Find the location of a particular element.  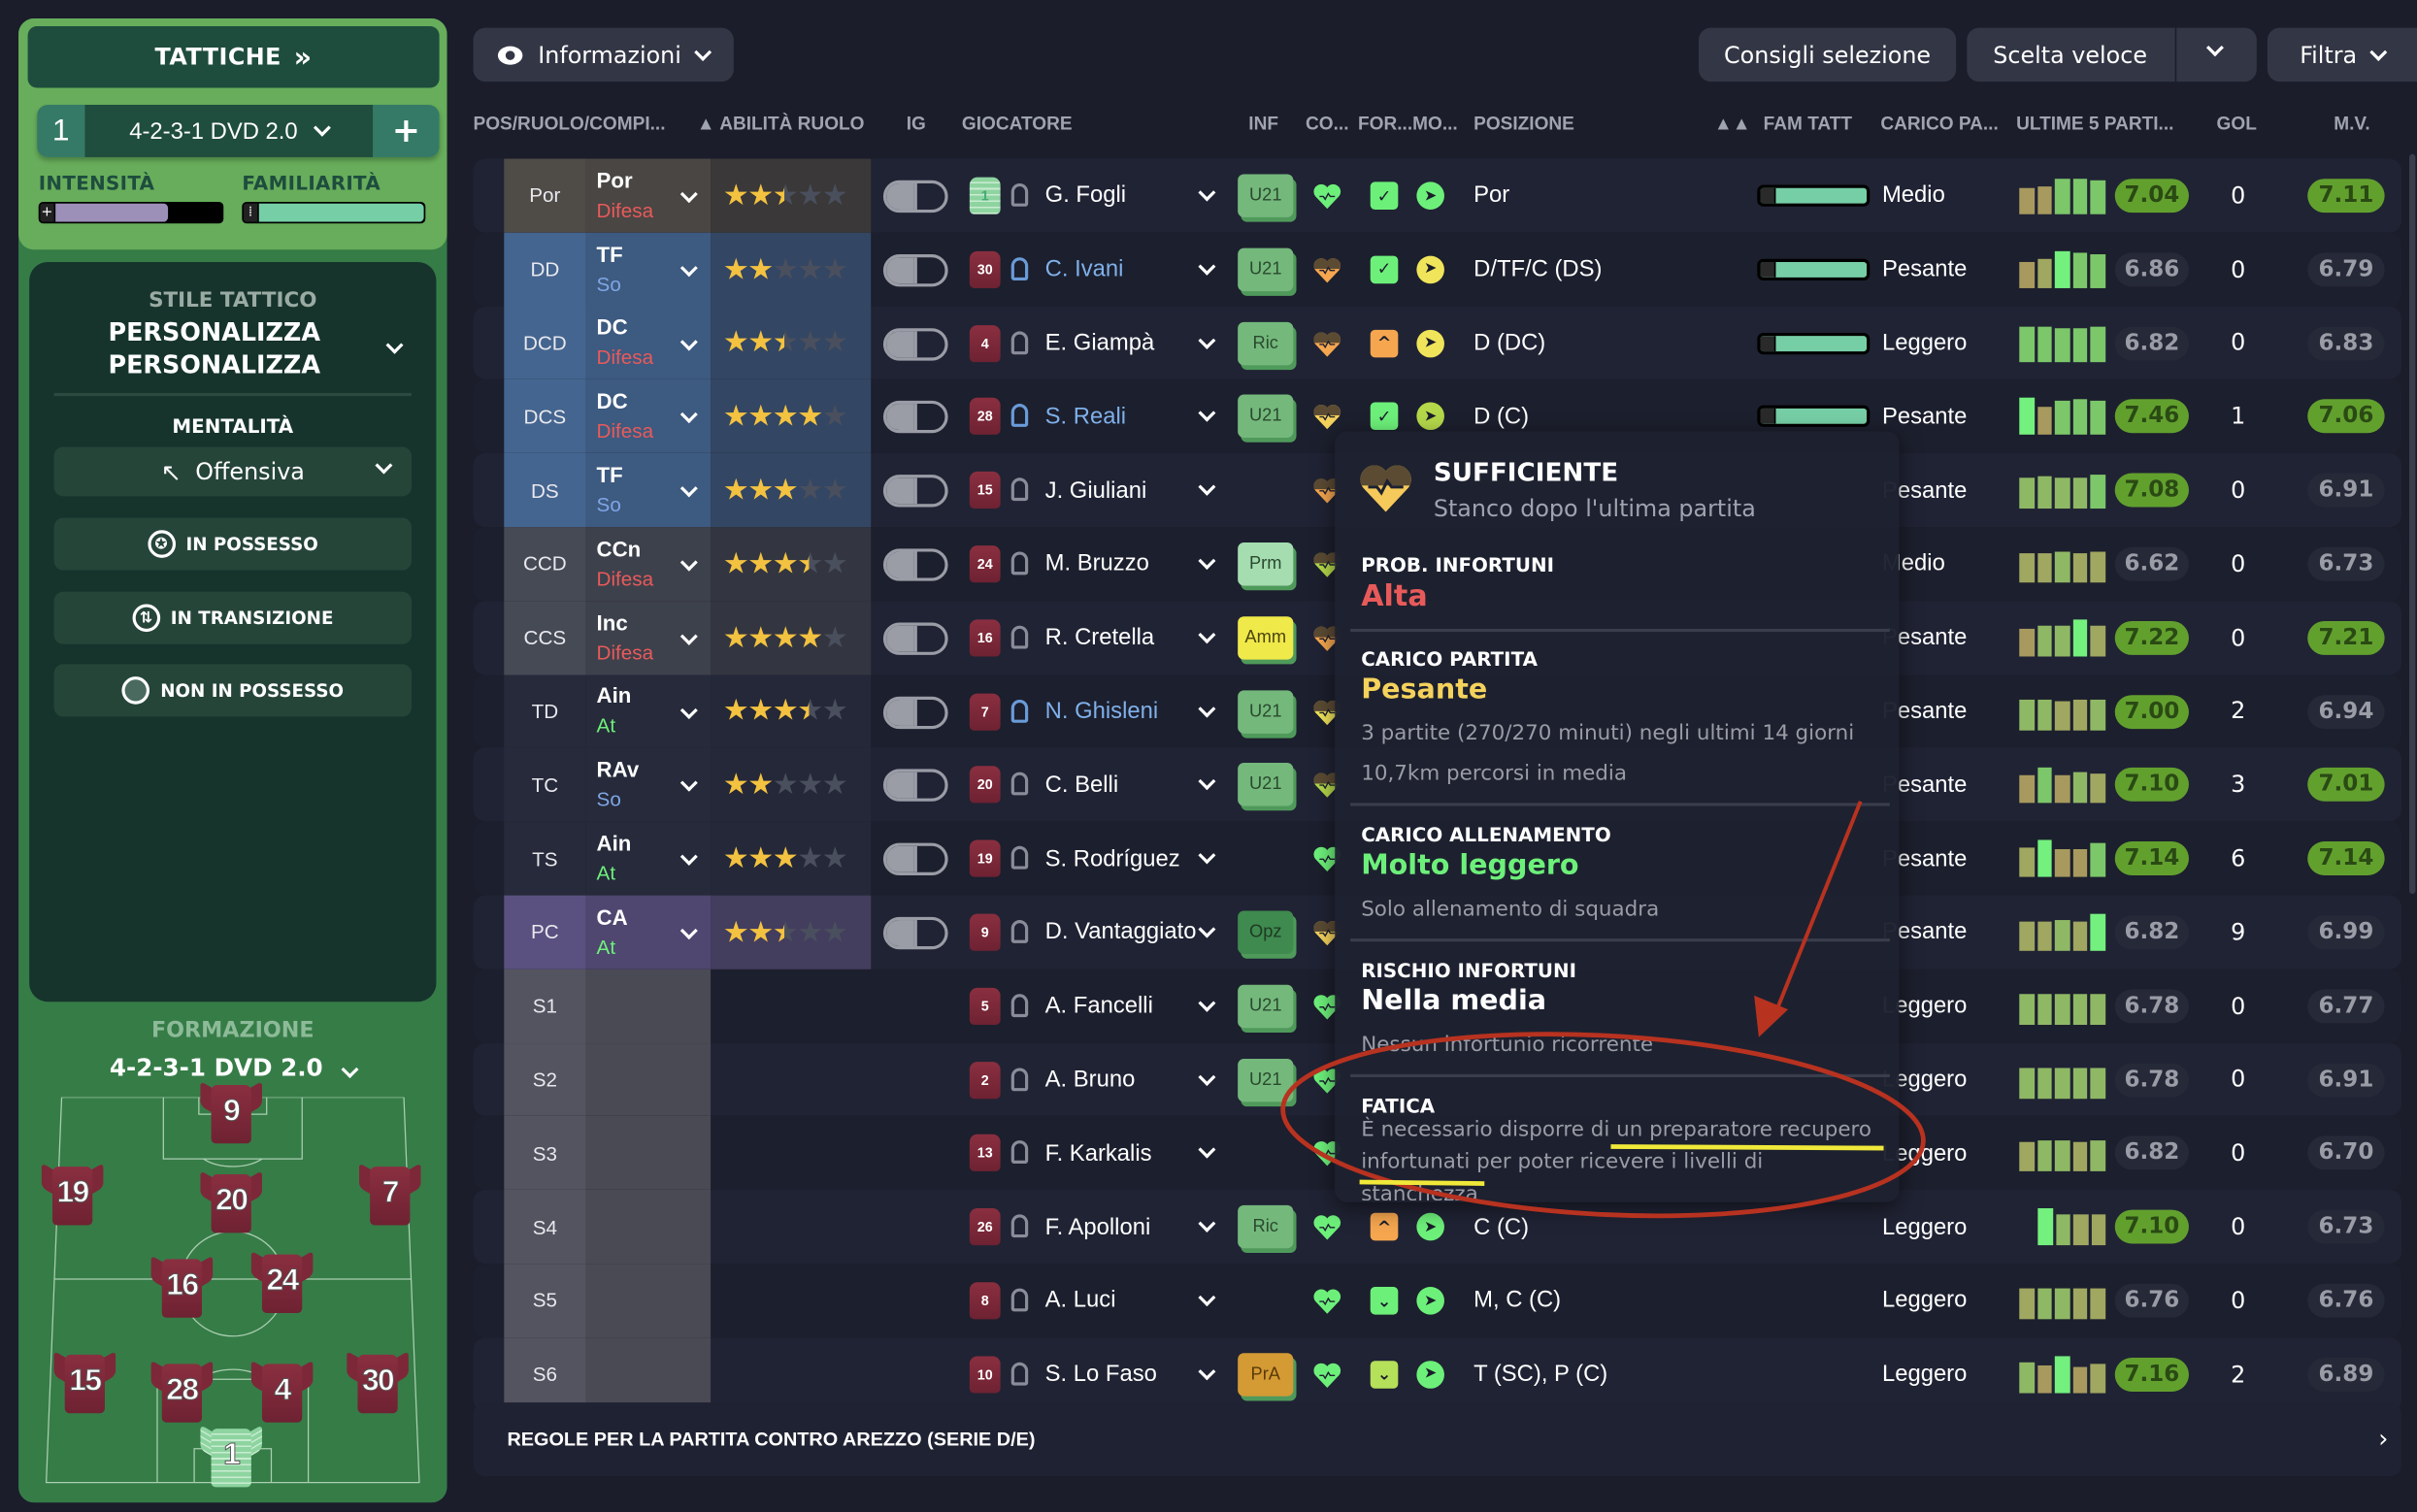

position-slot: TC is located at coordinates (545, 784).